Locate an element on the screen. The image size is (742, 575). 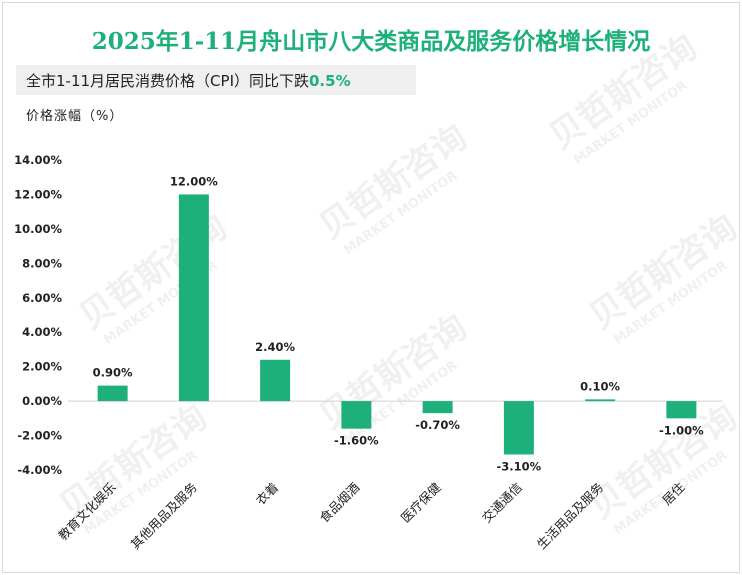
y-tick-label: 4.00% is located at coordinates (42, 332).